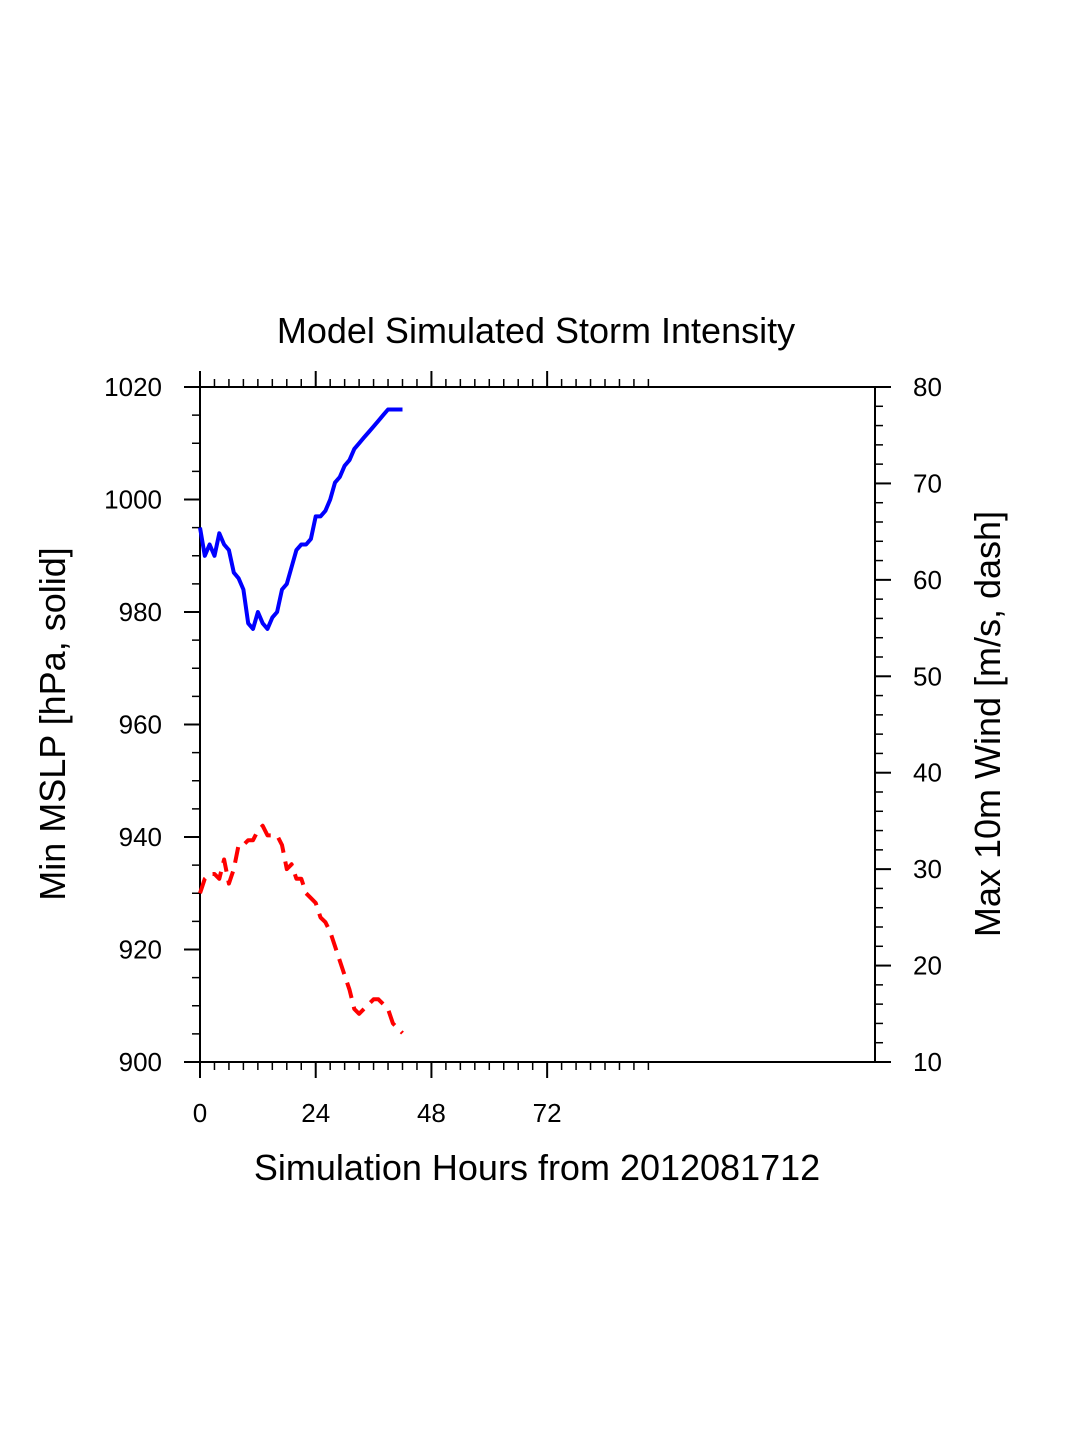 The width and height of the screenshot is (1075, 1450). Describe the element at coordinates (927, 676) in the screenshot. I see `y-right-tick-label: 50` at that location.